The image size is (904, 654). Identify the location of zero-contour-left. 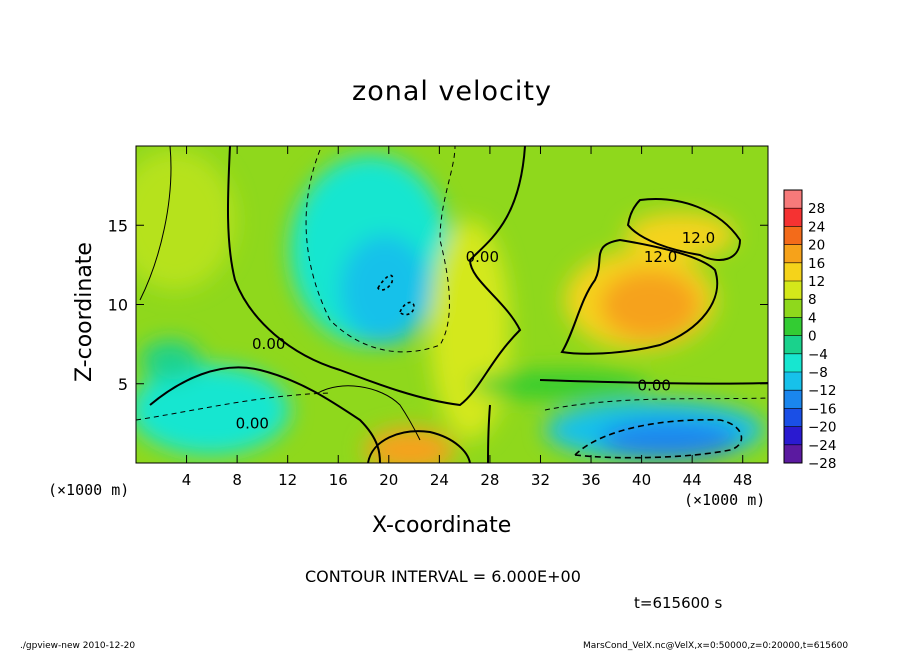
(265, 414).